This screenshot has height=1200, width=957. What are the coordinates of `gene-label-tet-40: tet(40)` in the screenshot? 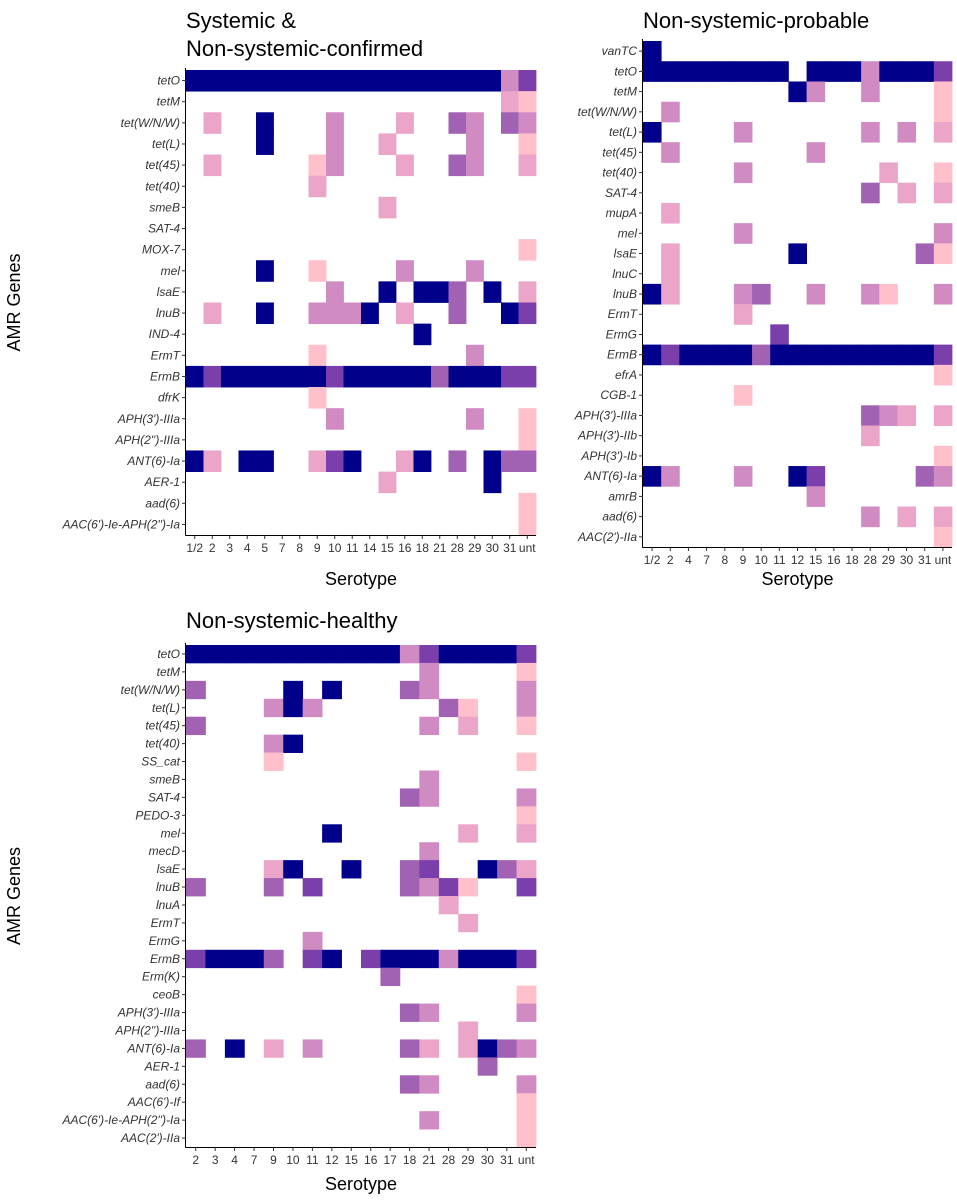 It's located at (162, 186).